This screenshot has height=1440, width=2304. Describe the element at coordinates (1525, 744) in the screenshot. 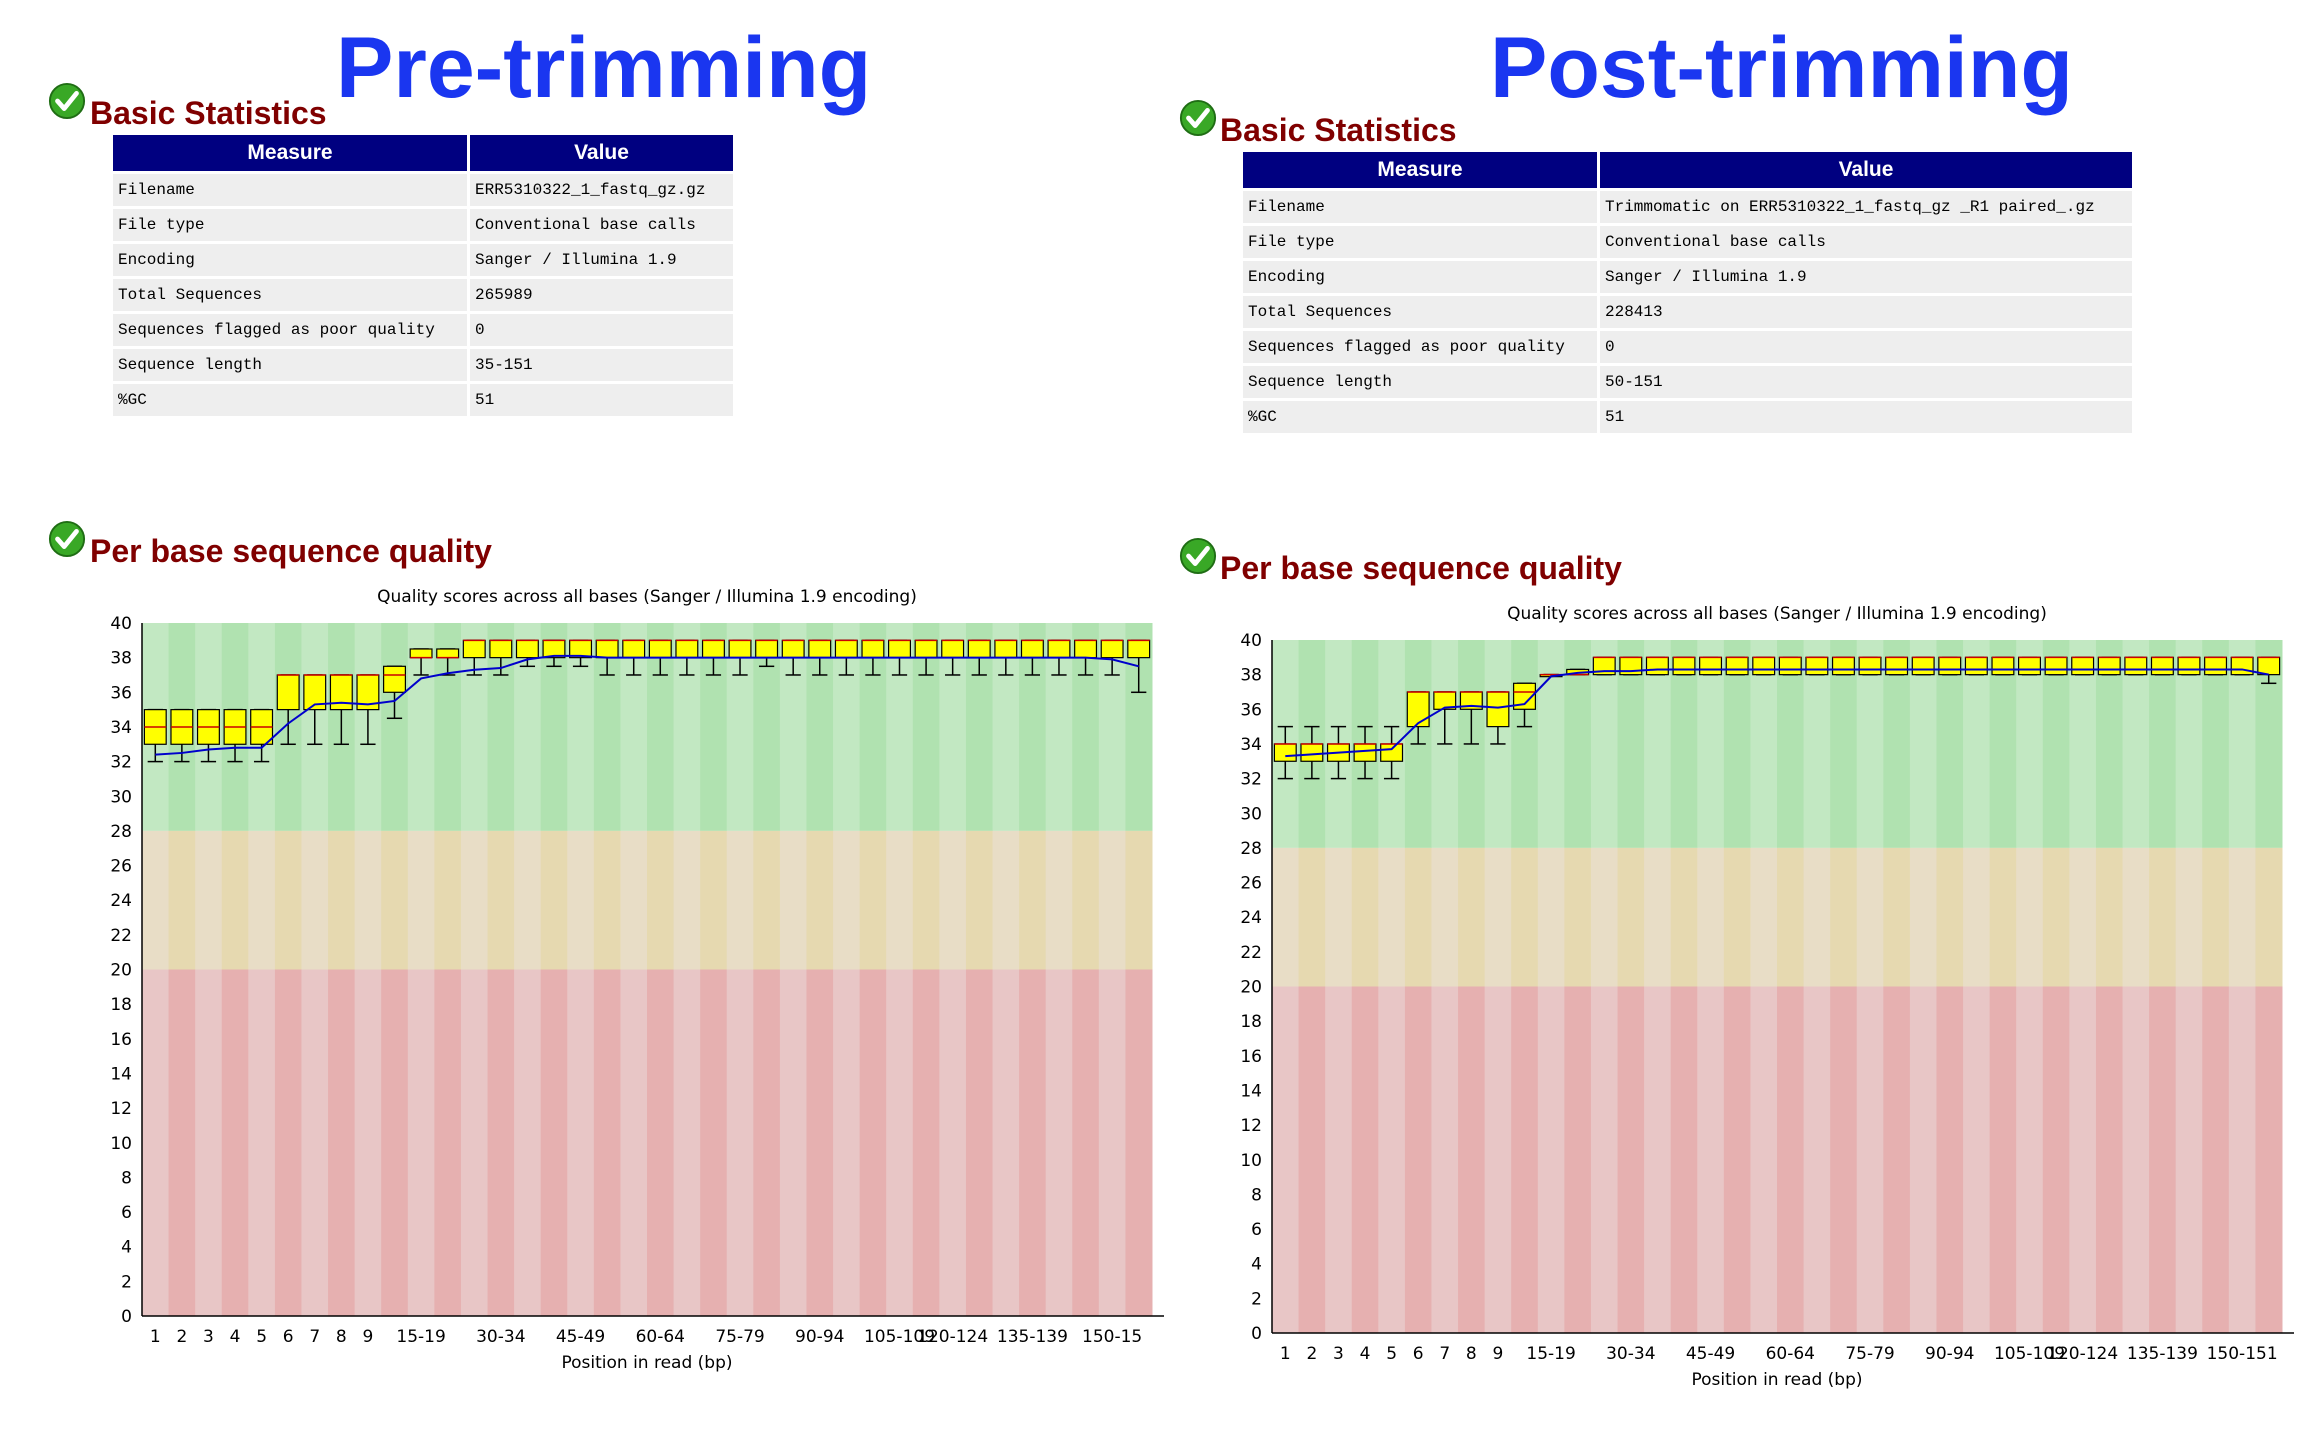

I see `zone-stripe-good` at that location.